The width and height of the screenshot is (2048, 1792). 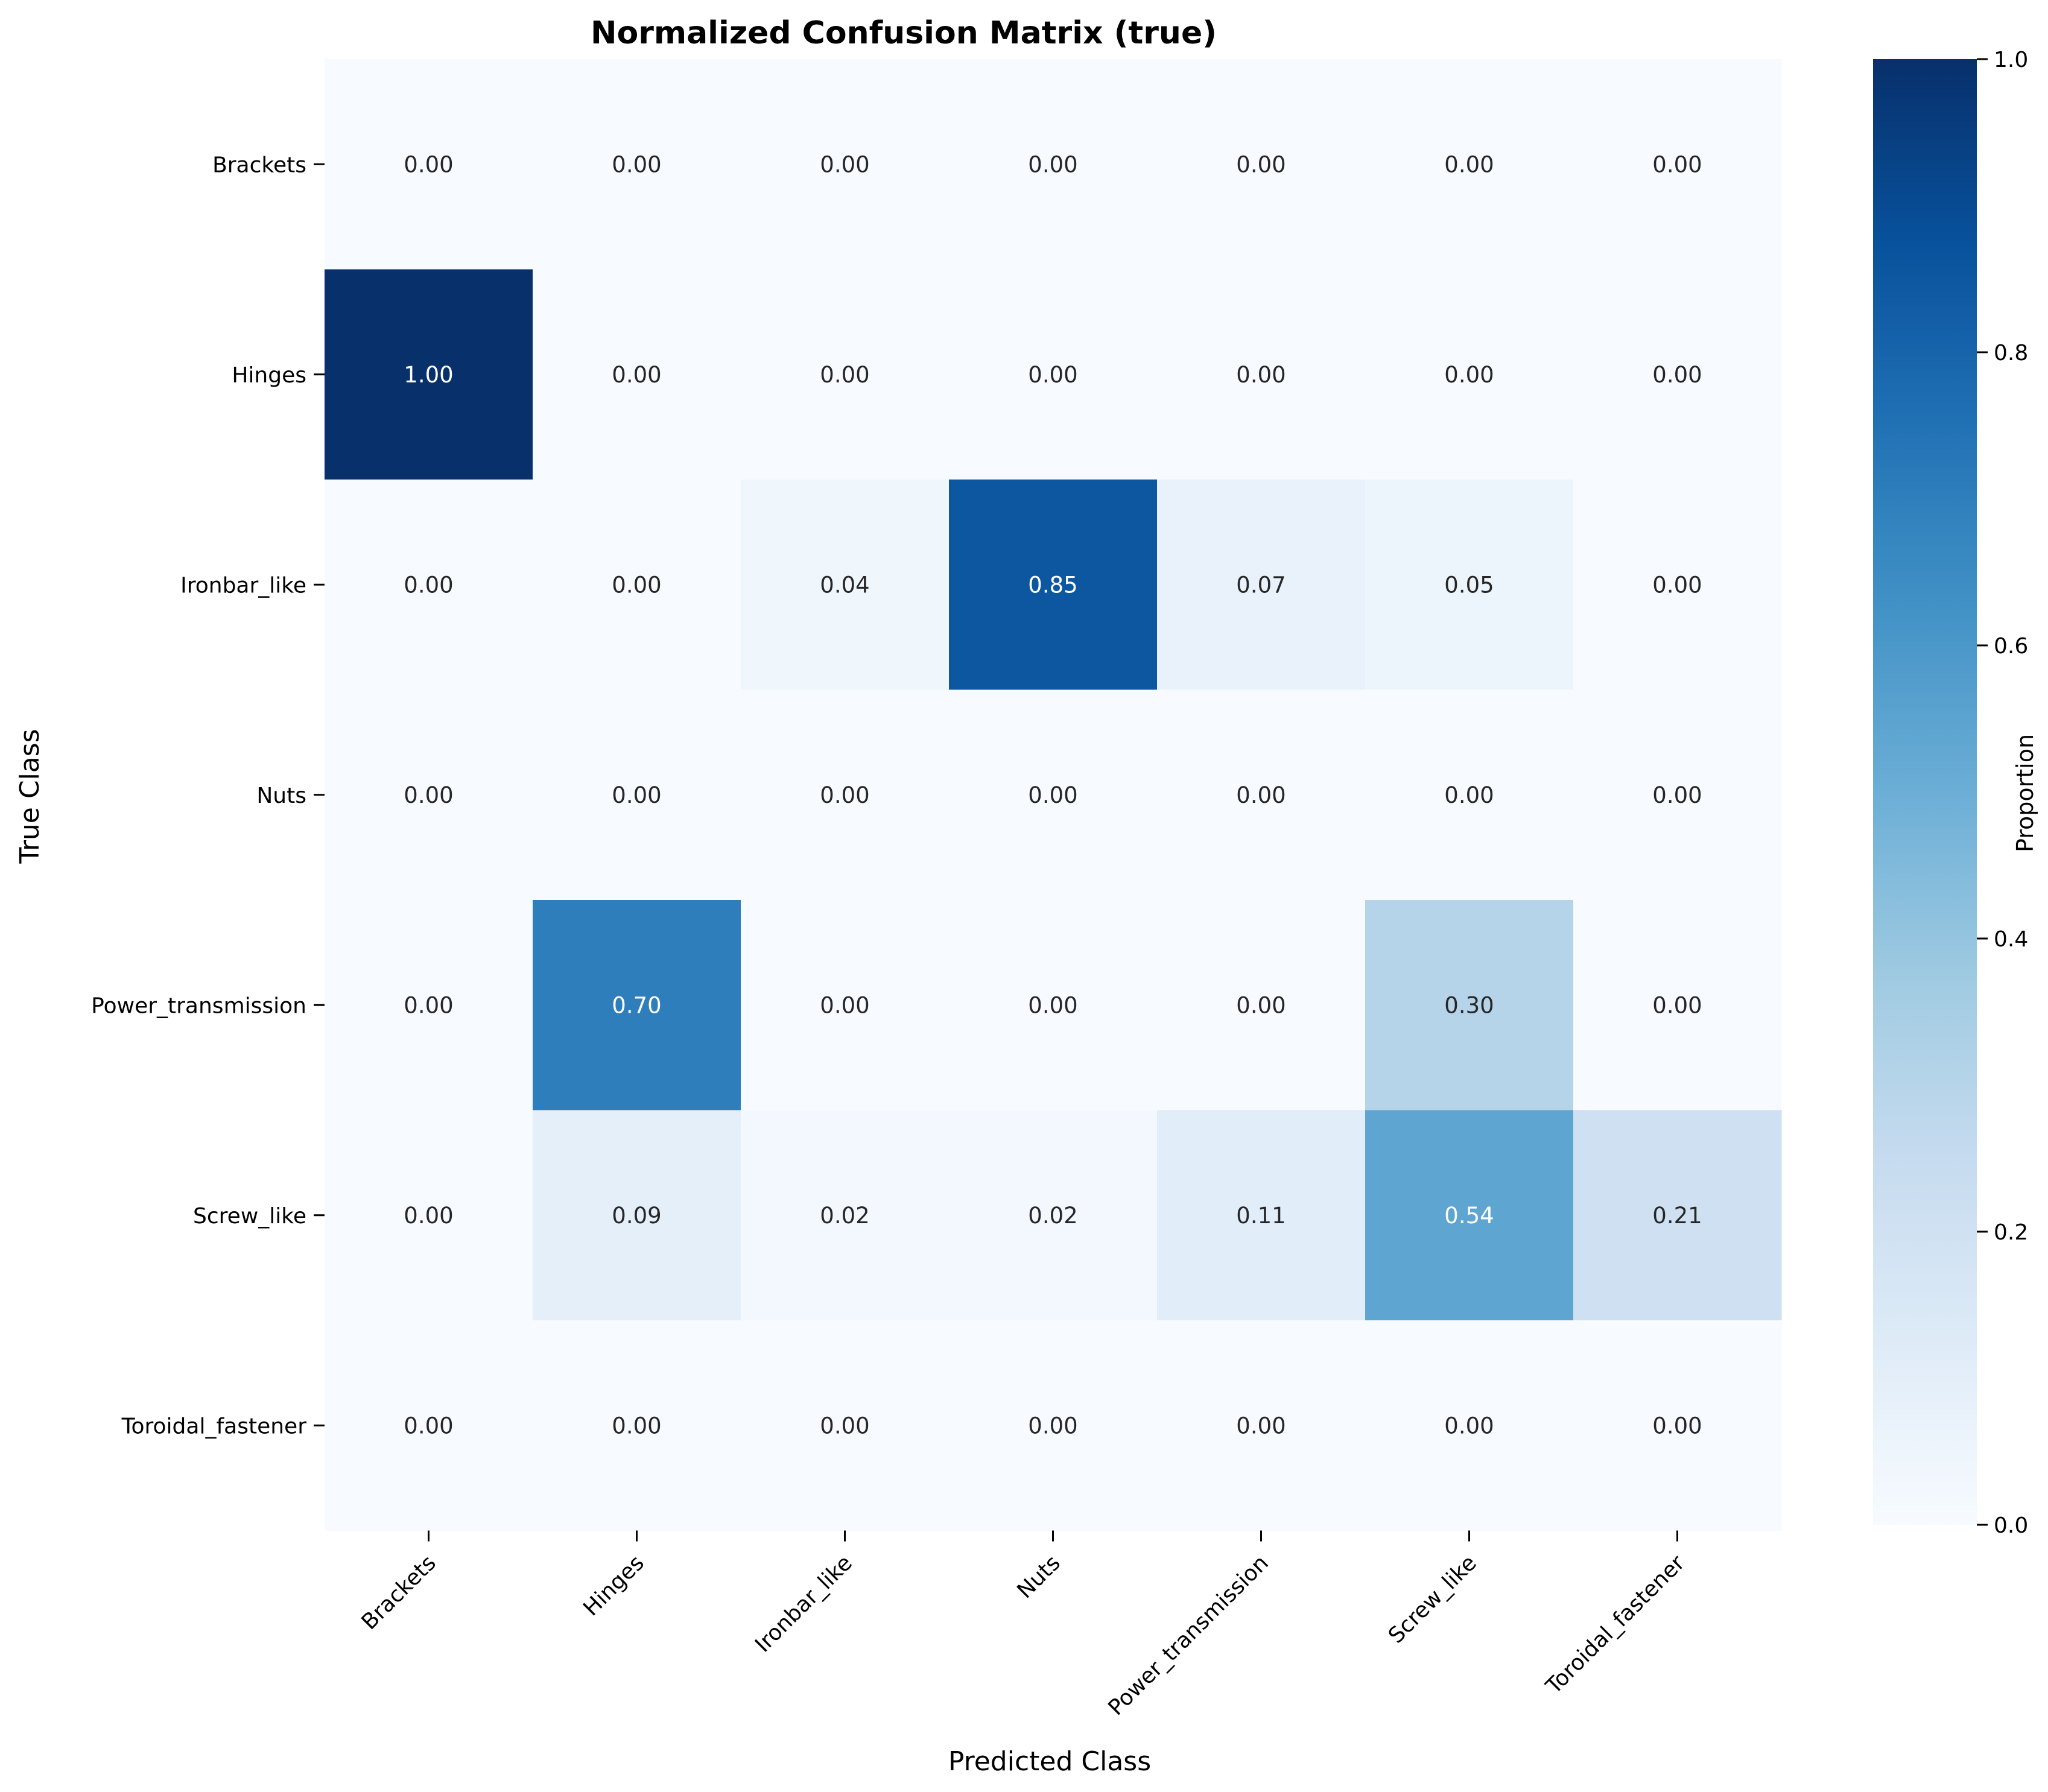 What do you see at coordinates (1925, 792) in the screenshot?
I see `colorbar` at bounding box center [1925, 792].